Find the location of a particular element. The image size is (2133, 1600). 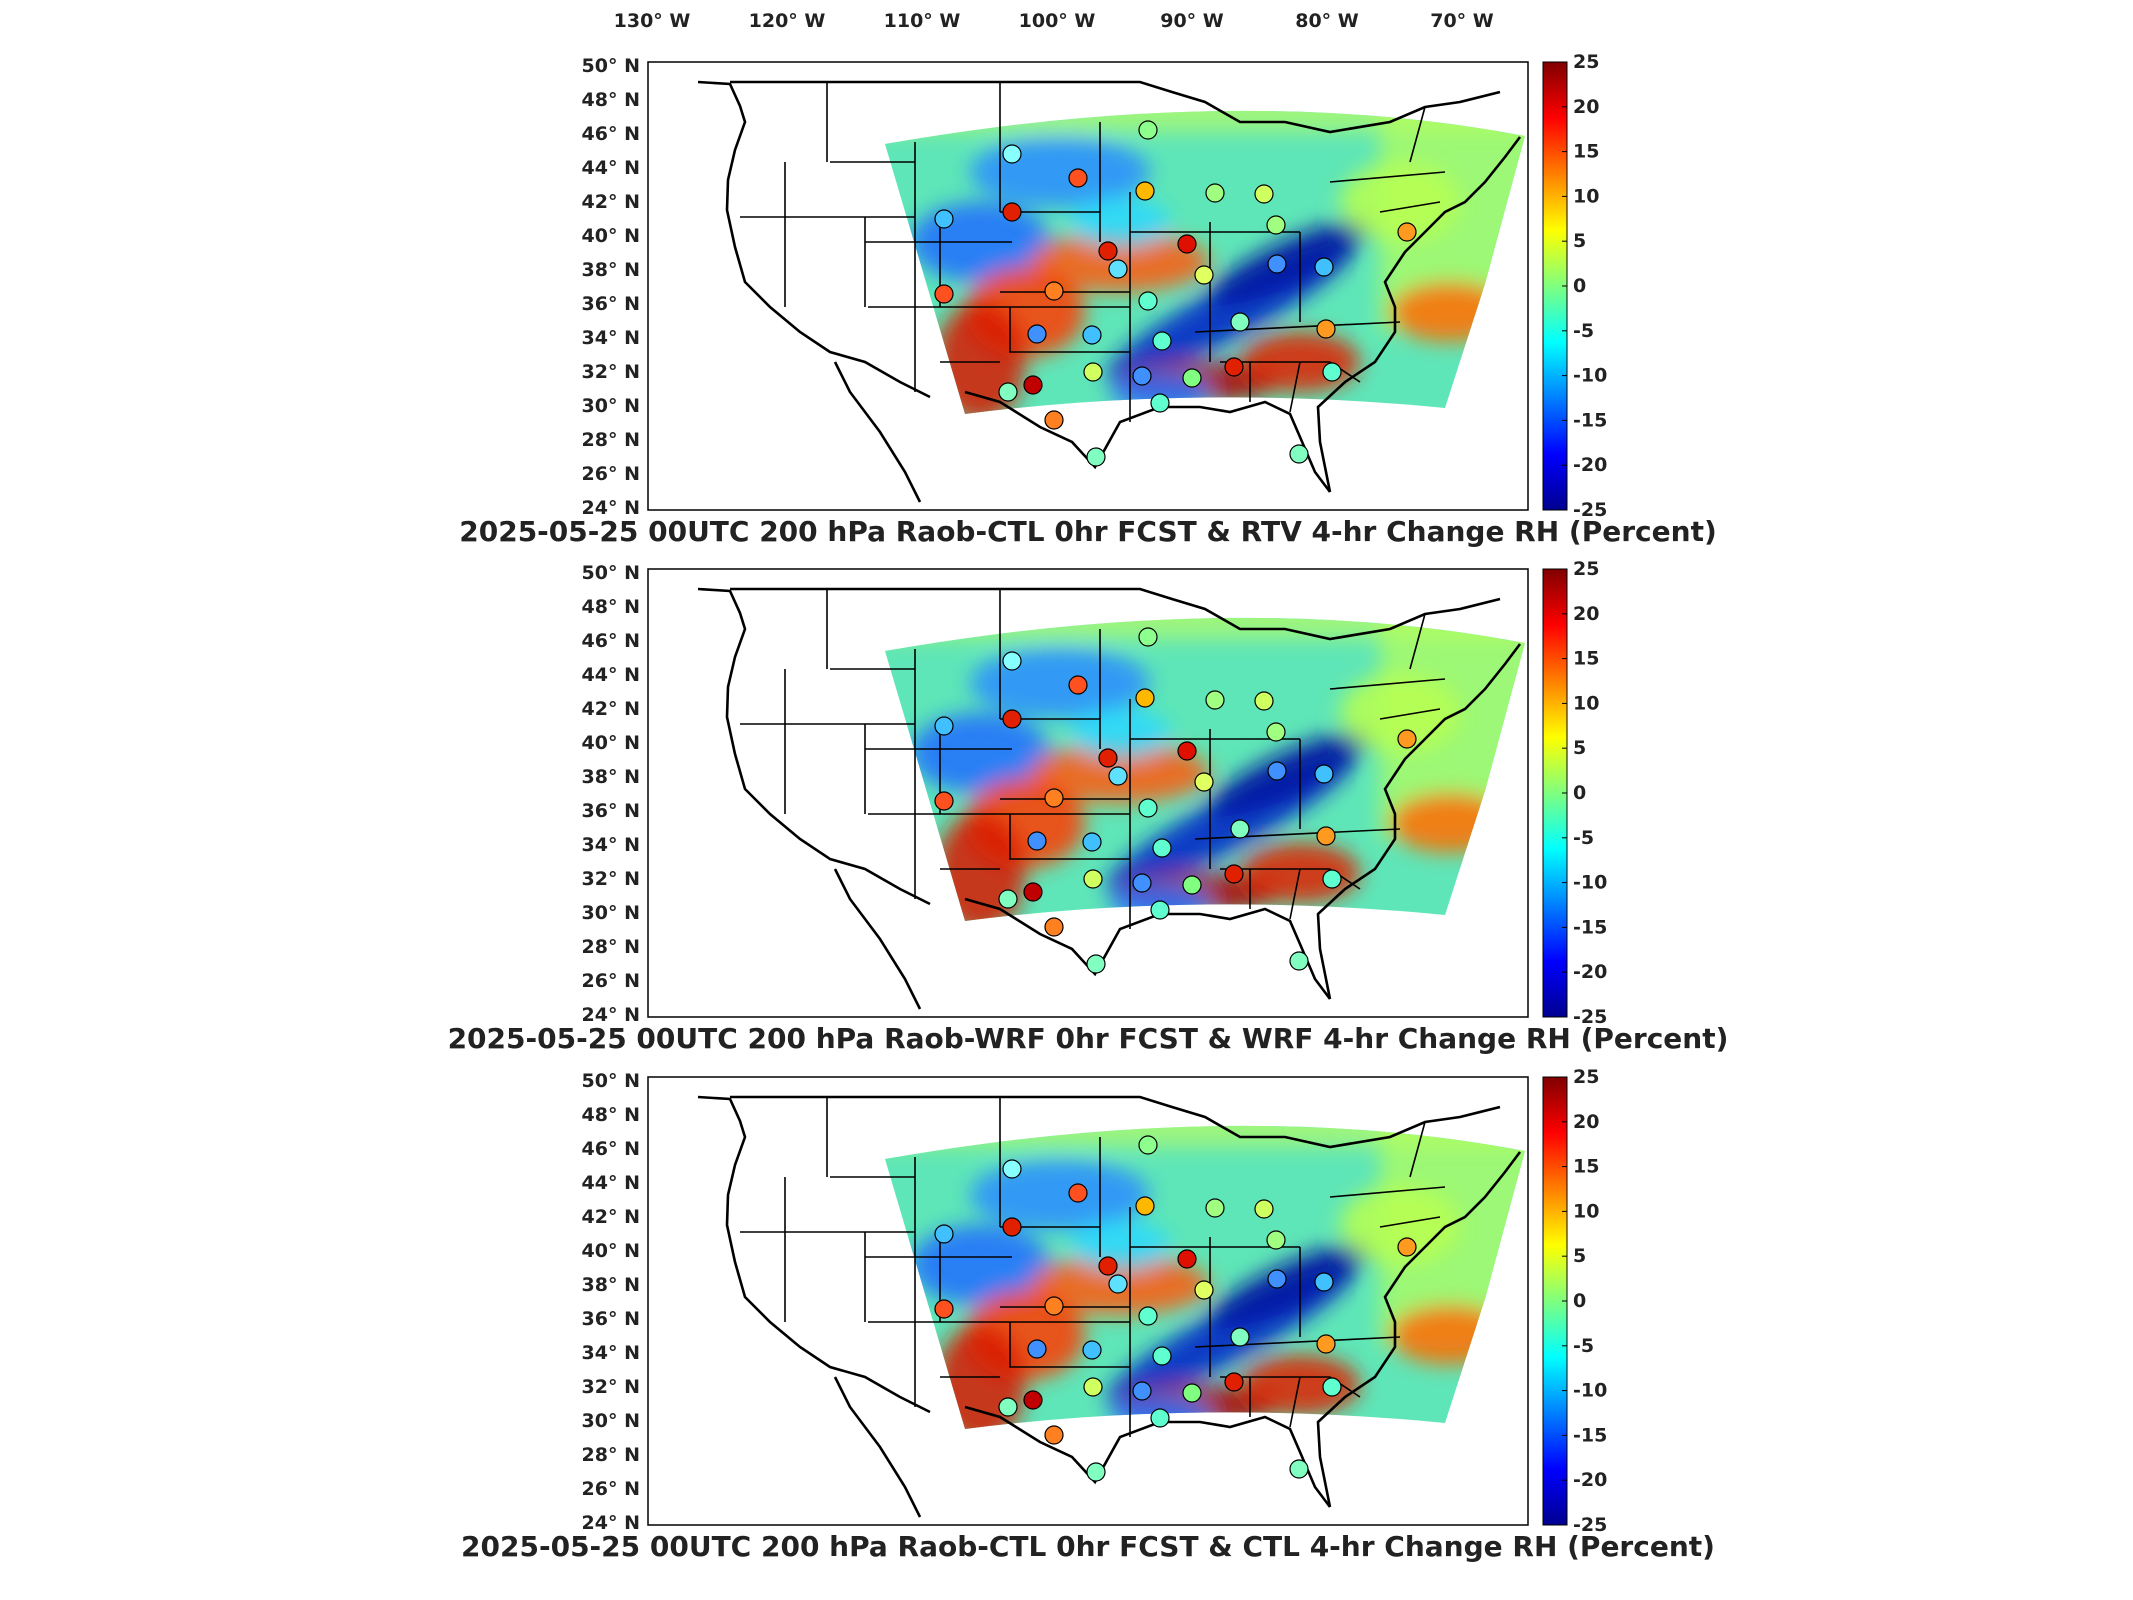

lon-tick-label: 90° W is located at coordinates (1192, 21).